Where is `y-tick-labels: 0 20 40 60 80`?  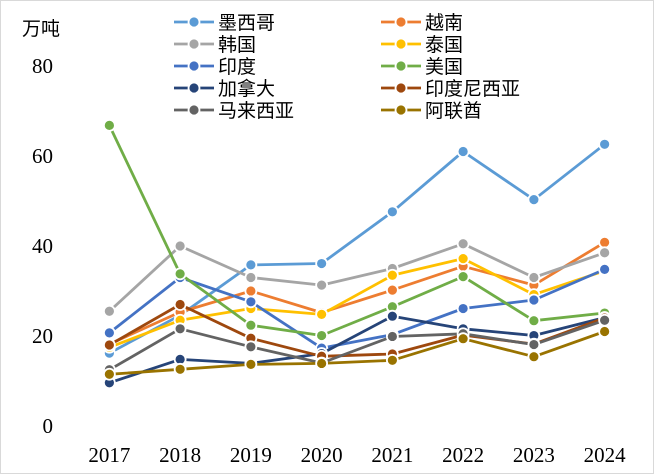
y-tick-labels: 0 20 40 60 80 is located at coordinates (42, 246).